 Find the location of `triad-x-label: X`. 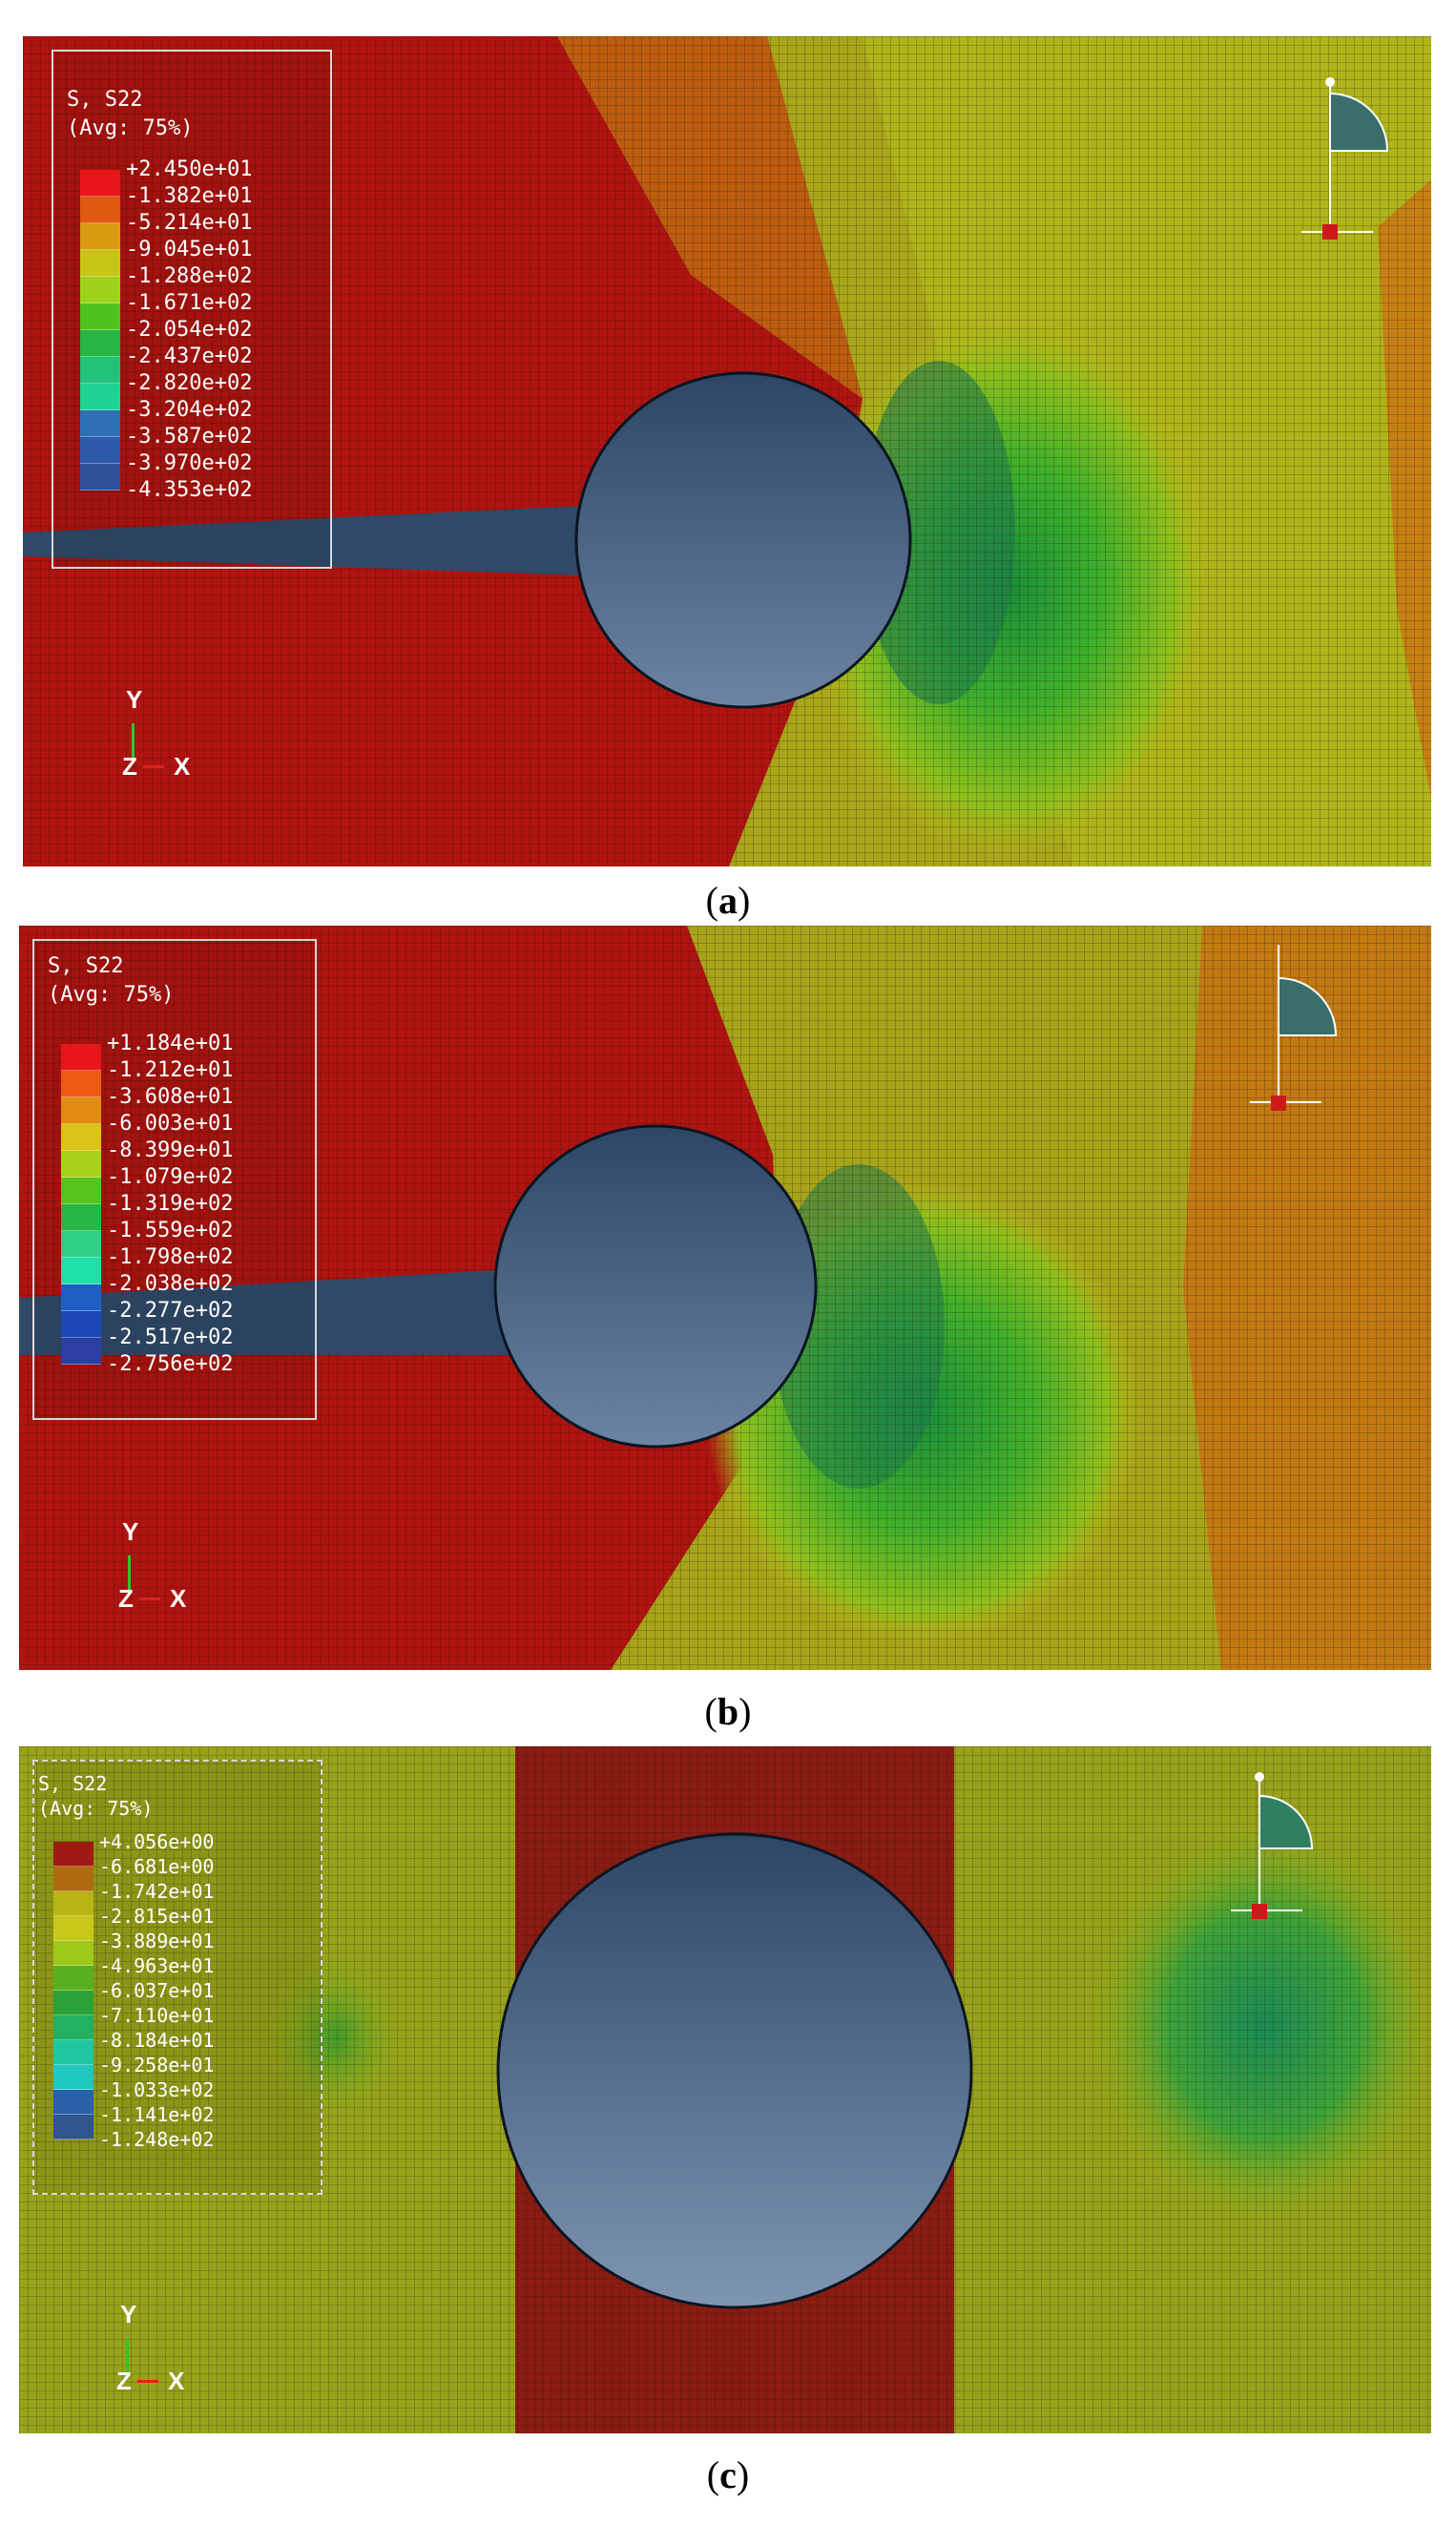

triad-x-label: X is located at coordinates (183, 766).